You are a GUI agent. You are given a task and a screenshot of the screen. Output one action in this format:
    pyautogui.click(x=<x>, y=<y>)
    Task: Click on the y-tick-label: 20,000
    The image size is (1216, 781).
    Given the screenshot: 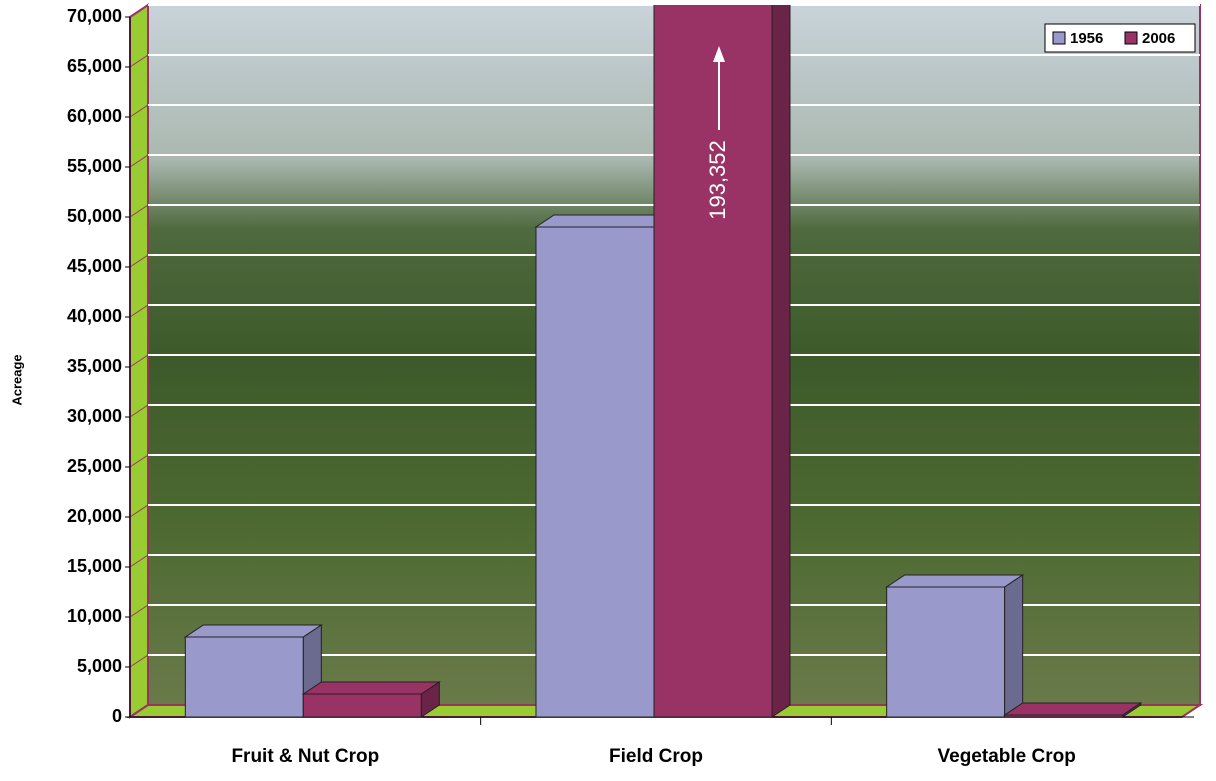 What is the action you would take?
    pyautogui.click(x=94, y=516)
    